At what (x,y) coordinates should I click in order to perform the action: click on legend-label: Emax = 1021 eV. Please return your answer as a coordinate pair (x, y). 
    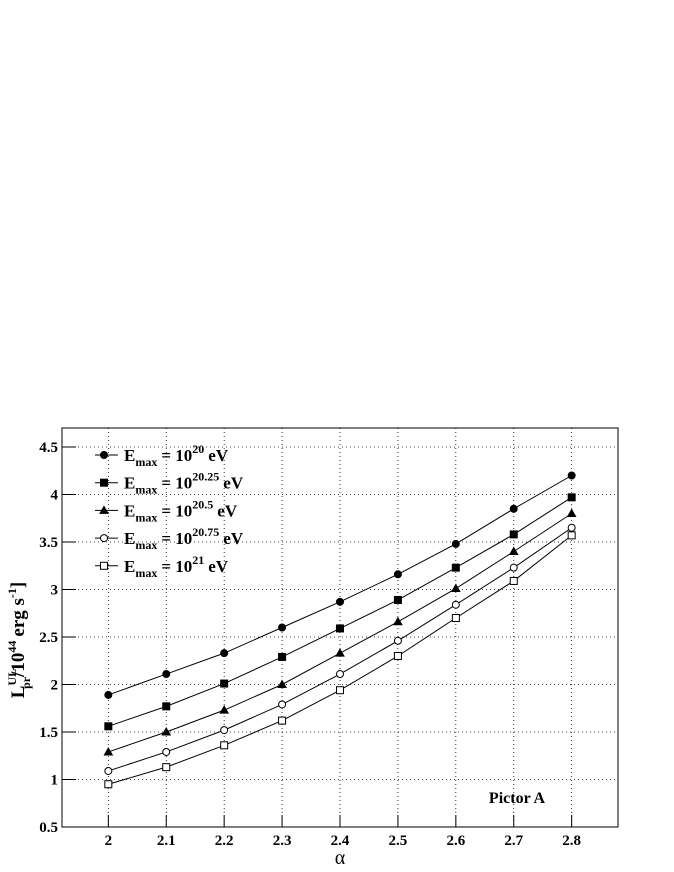
    Looking at the image, I should click on (176, 566).